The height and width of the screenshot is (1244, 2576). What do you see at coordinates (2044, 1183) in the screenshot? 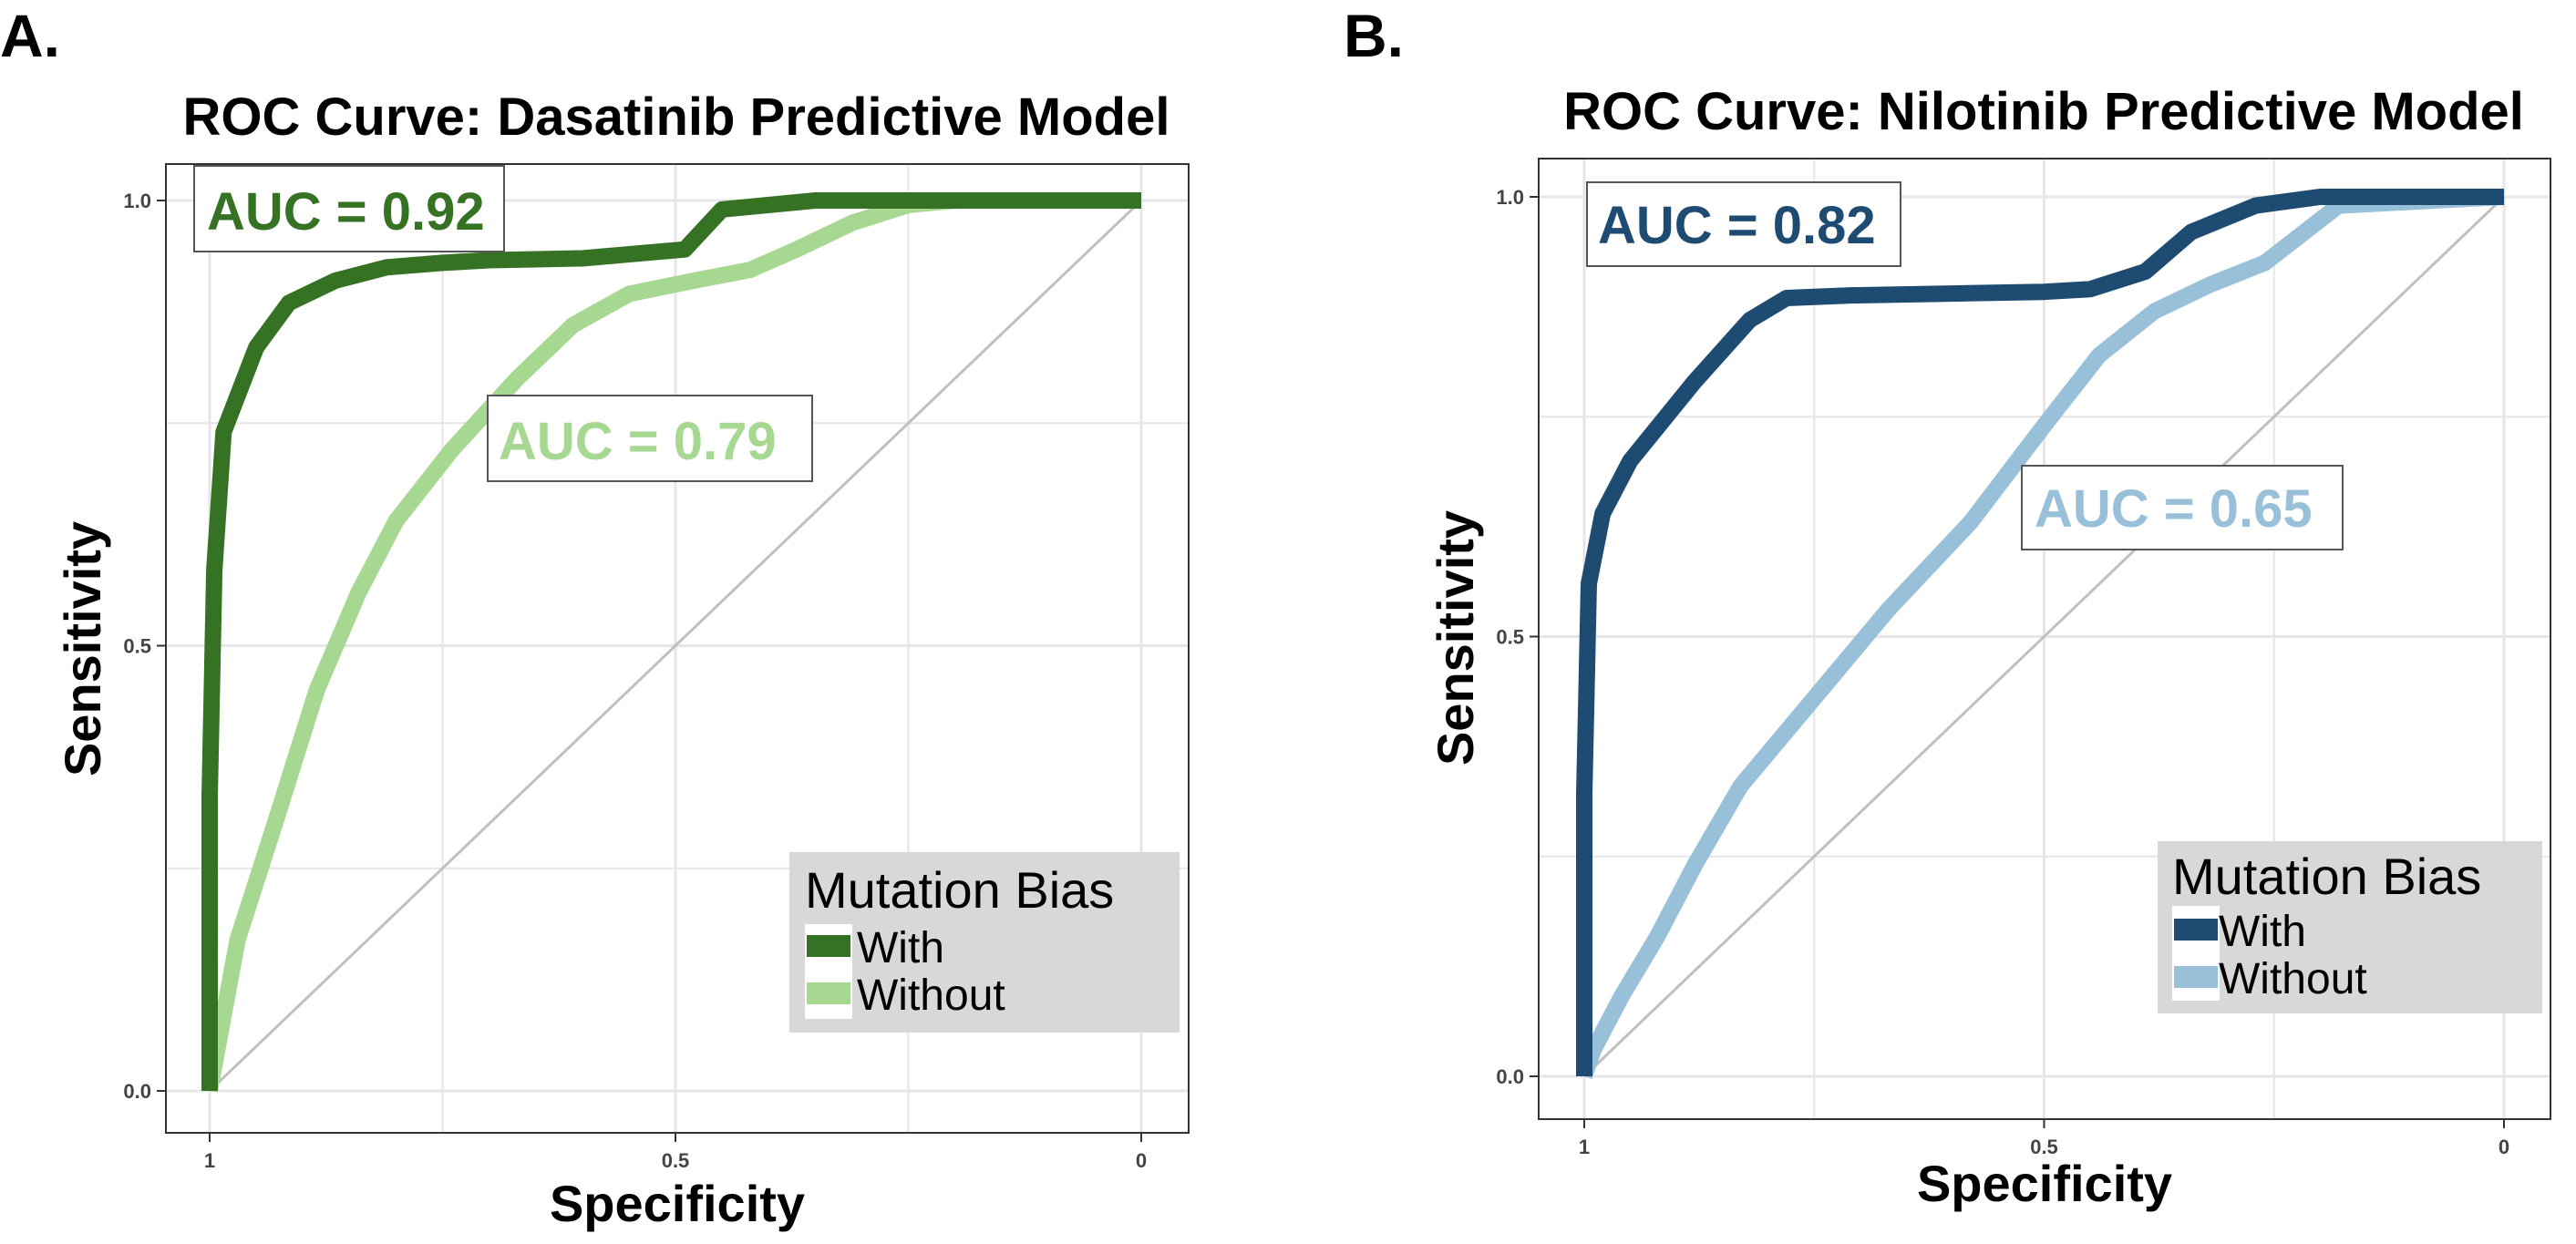
I see `x-axis-title-b: Specificity` at bounding box center [2044, 1183].